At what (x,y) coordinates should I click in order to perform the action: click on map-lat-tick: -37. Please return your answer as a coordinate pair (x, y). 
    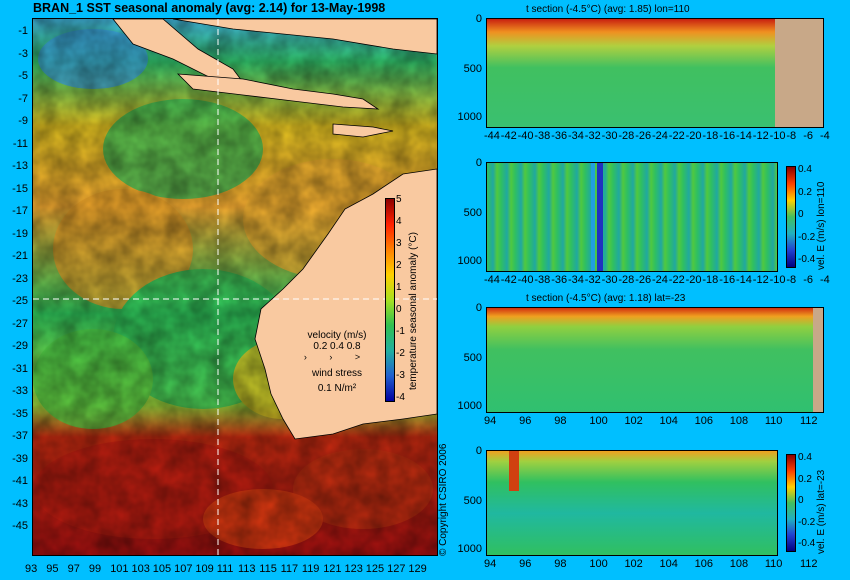
    Looking at the image, I should click on (20, 436).